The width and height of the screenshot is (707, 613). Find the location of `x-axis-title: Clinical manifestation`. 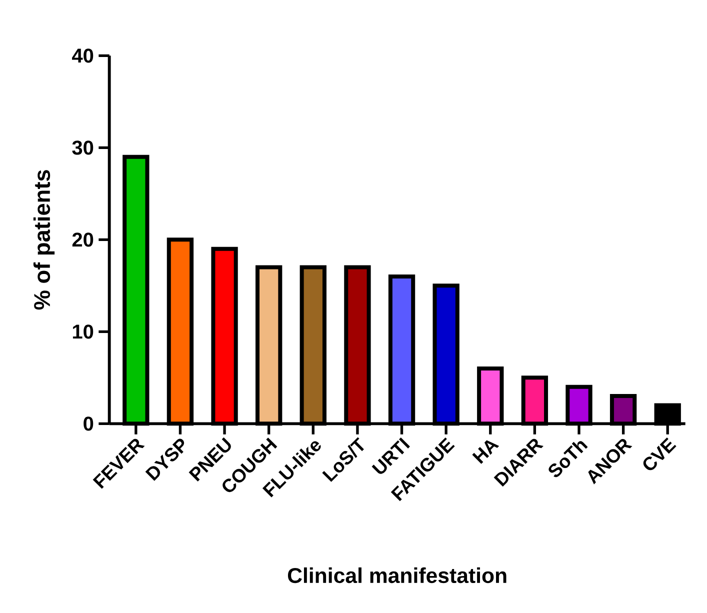

x-axis-title: Clinical manifestation is located at coordinates (397, 575).